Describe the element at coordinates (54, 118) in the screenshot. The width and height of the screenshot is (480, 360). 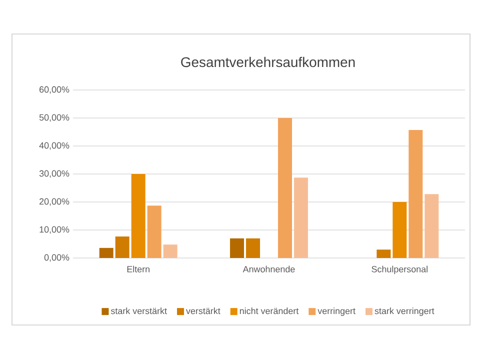
I see `y-tick-label: 50,00%` at that location.